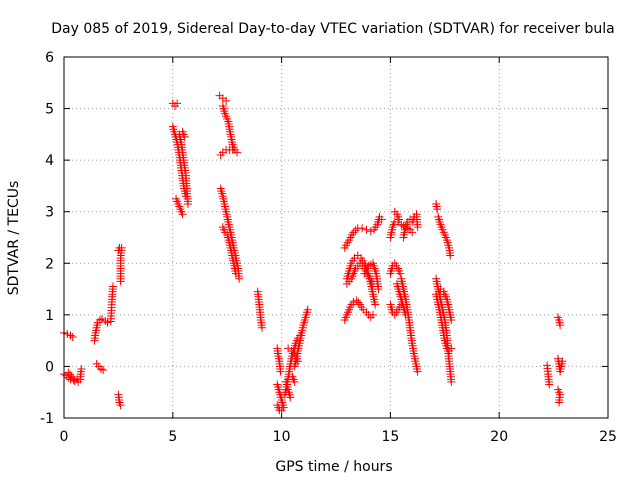 The width and height of the screenshot is (640, 480). What do you see at coordinates (49, 110) in the screenshot?
I see `y-tick-label: 5` at bounding box center [49, 110].